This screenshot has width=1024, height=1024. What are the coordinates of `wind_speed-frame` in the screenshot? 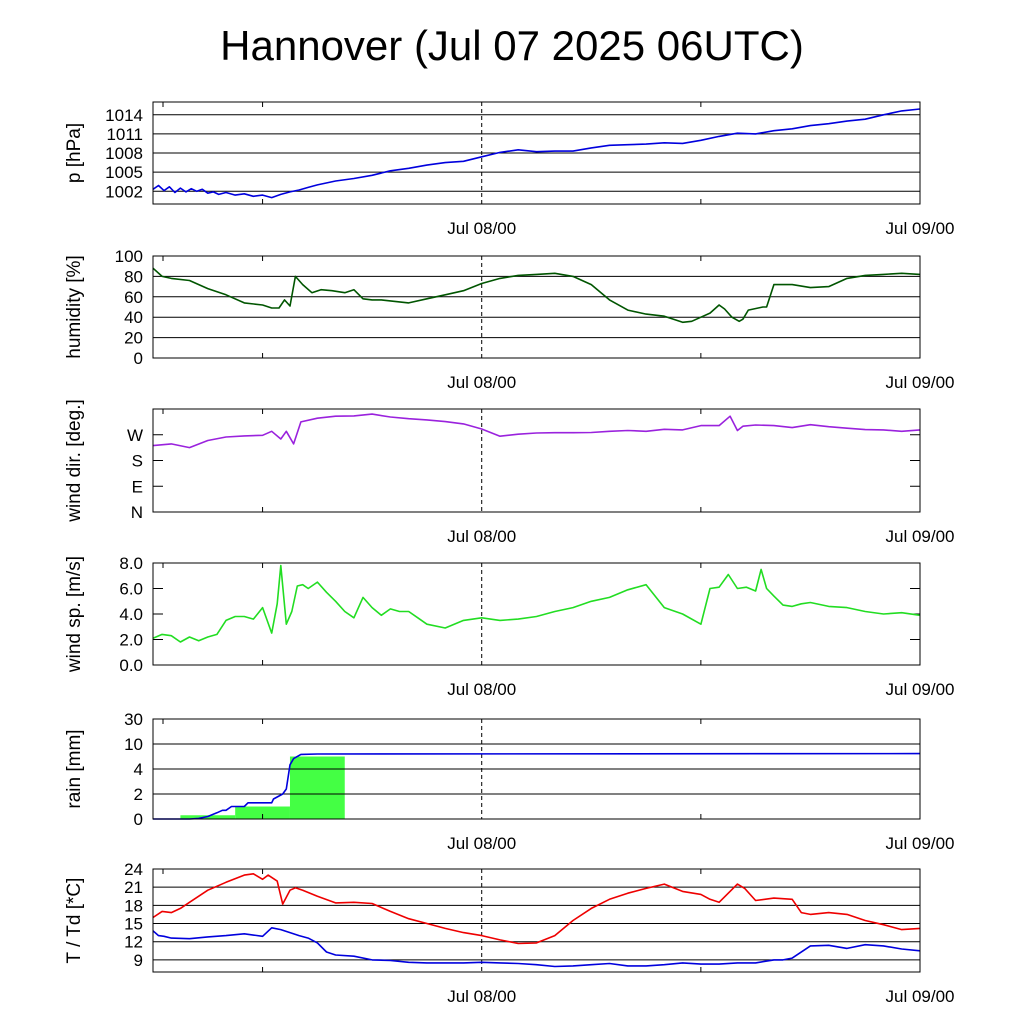 It's located at (536, 614).